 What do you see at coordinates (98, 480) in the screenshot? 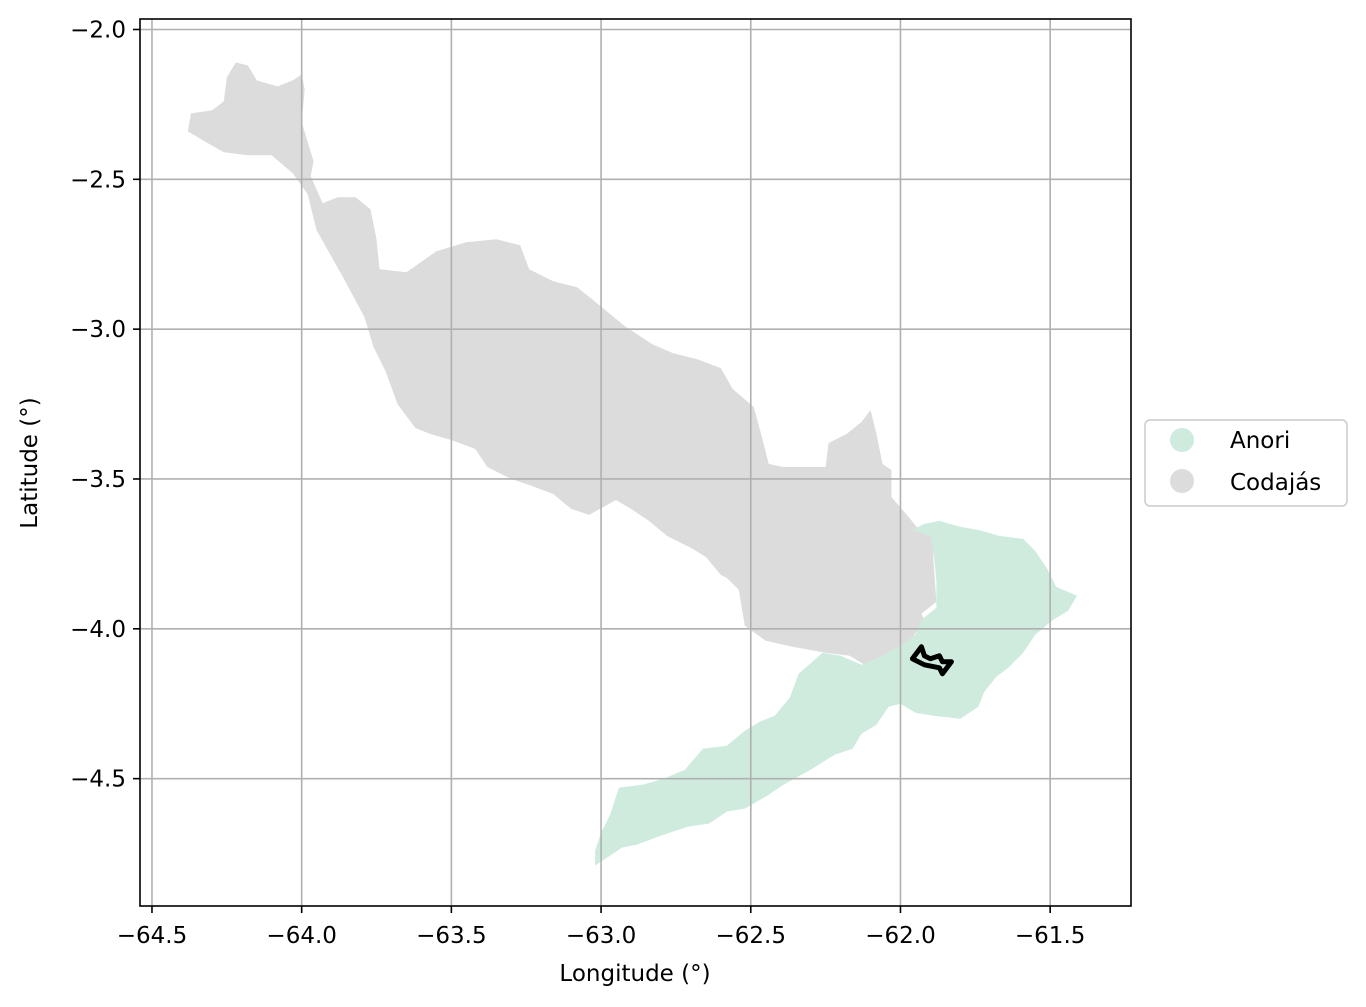
I see `y-tick-label: −3.5` at bounding box center [98, 480].